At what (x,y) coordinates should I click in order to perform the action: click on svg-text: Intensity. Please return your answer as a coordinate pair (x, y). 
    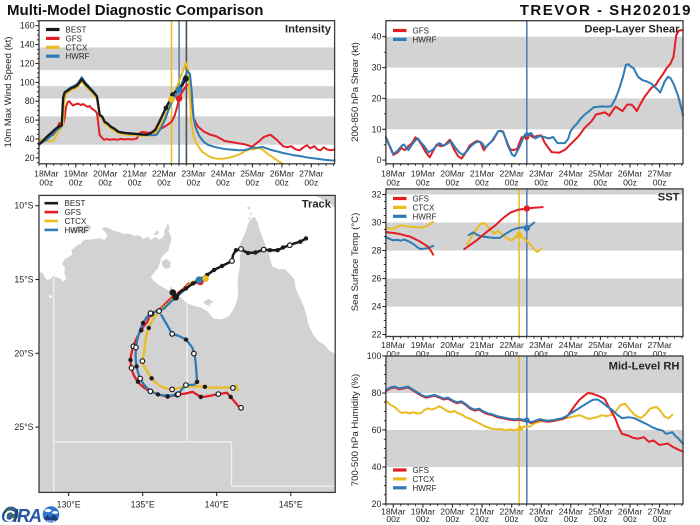
    Looking at the image, I should click on (308, 30).